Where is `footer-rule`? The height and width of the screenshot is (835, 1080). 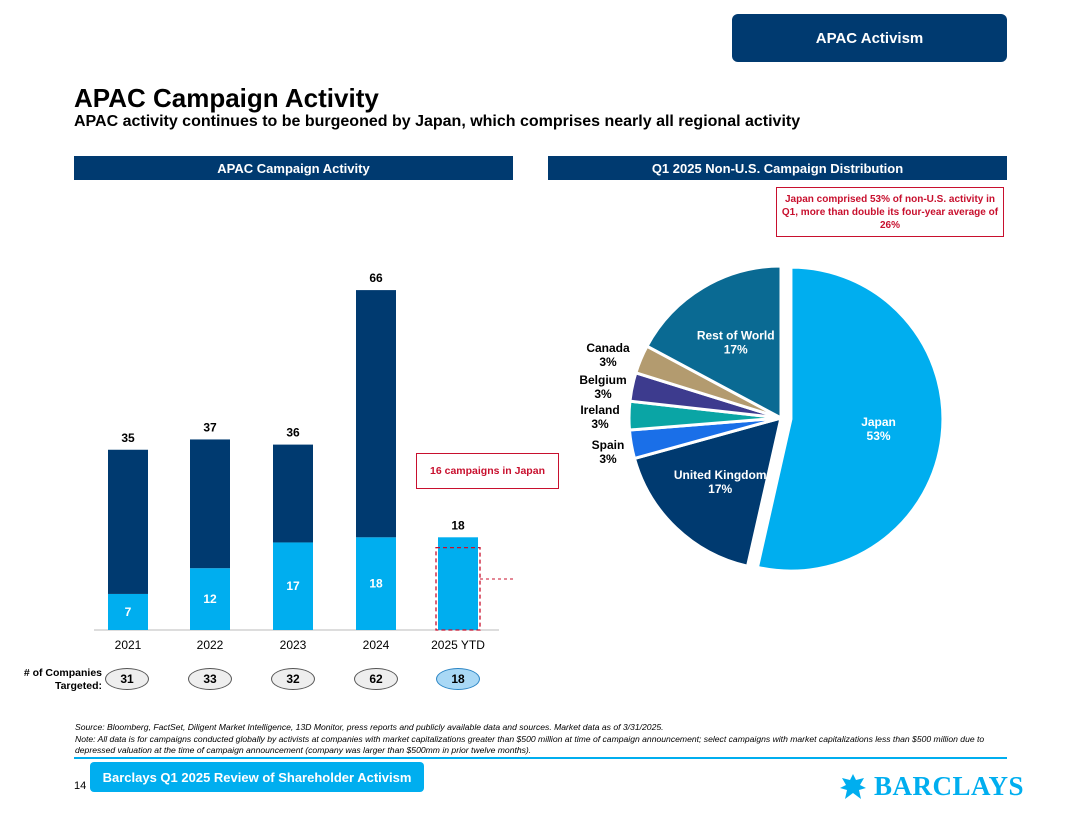 footer-rule is located at coordinates (540, 758).